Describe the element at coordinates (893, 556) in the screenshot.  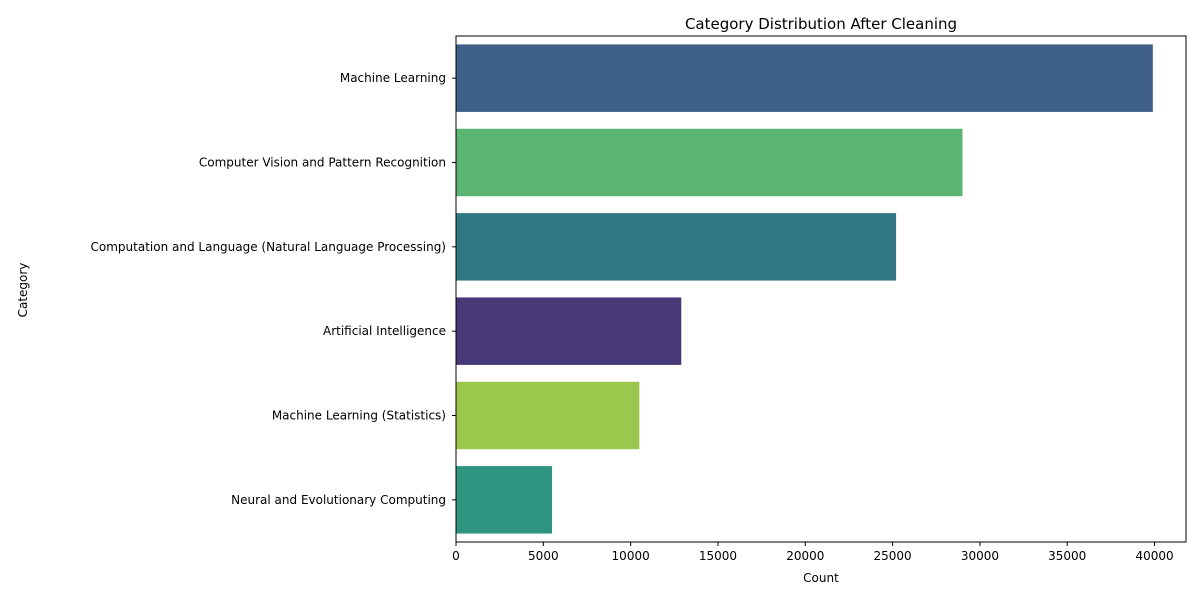
I see `x-tick-label: 25000` at that location.